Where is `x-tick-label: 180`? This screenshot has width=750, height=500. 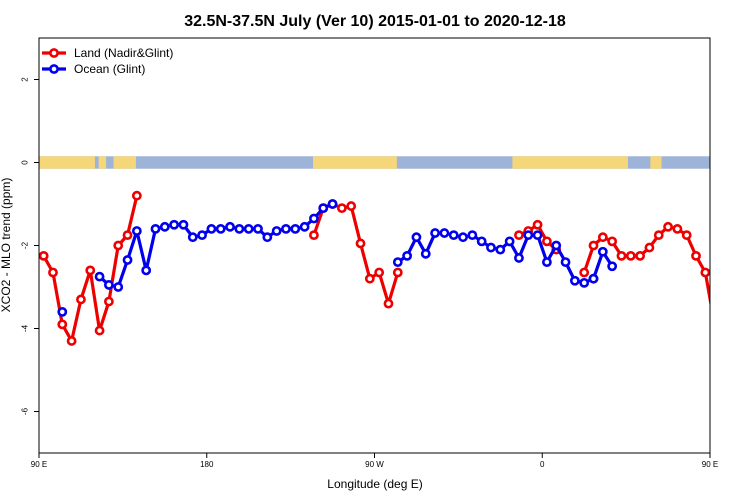 x-tick-label: 180 is located at coordinates (207, 464).